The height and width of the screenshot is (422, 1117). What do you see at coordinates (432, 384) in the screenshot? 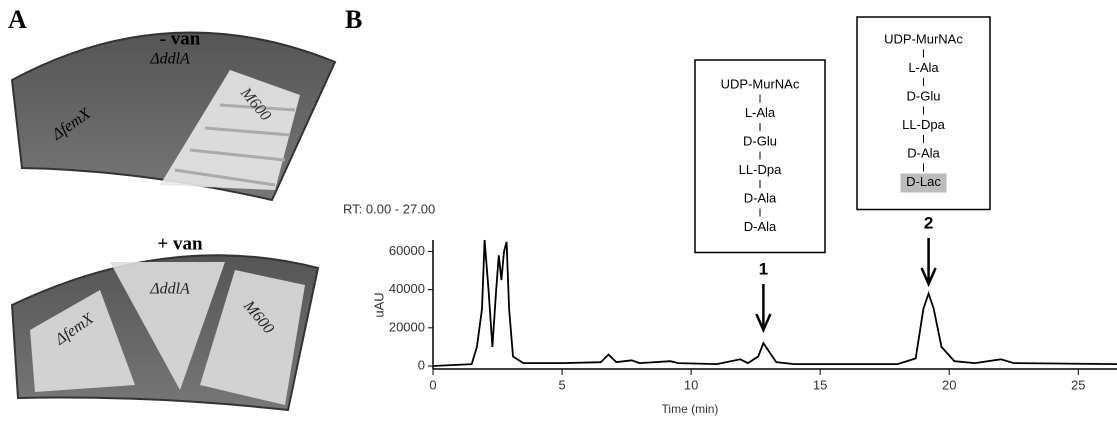
I see `x-tick-label: 0` at bounding box center [432, 384].